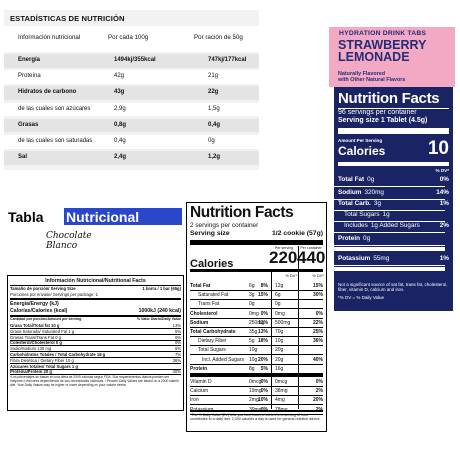 The width and height of the screenshot is (460, 460). Describe the element at coordinates (256, 322) in the screenshot. I see `facts-row: Sodium 250mg 11% 500mg 22%` at that location.